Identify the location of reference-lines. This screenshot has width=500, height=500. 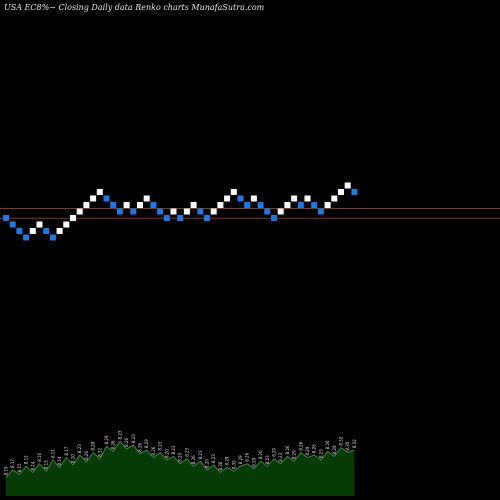
(250, 213).